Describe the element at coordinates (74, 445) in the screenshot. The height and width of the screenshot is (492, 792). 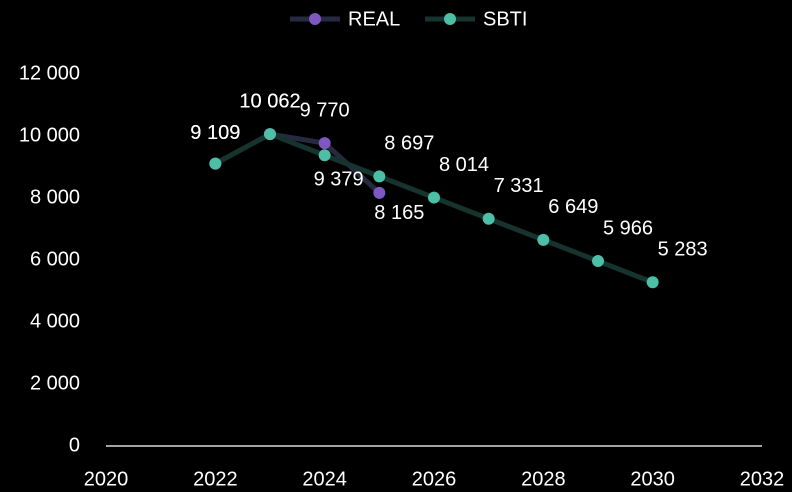
I see `y-tick-label: 0` at that location.